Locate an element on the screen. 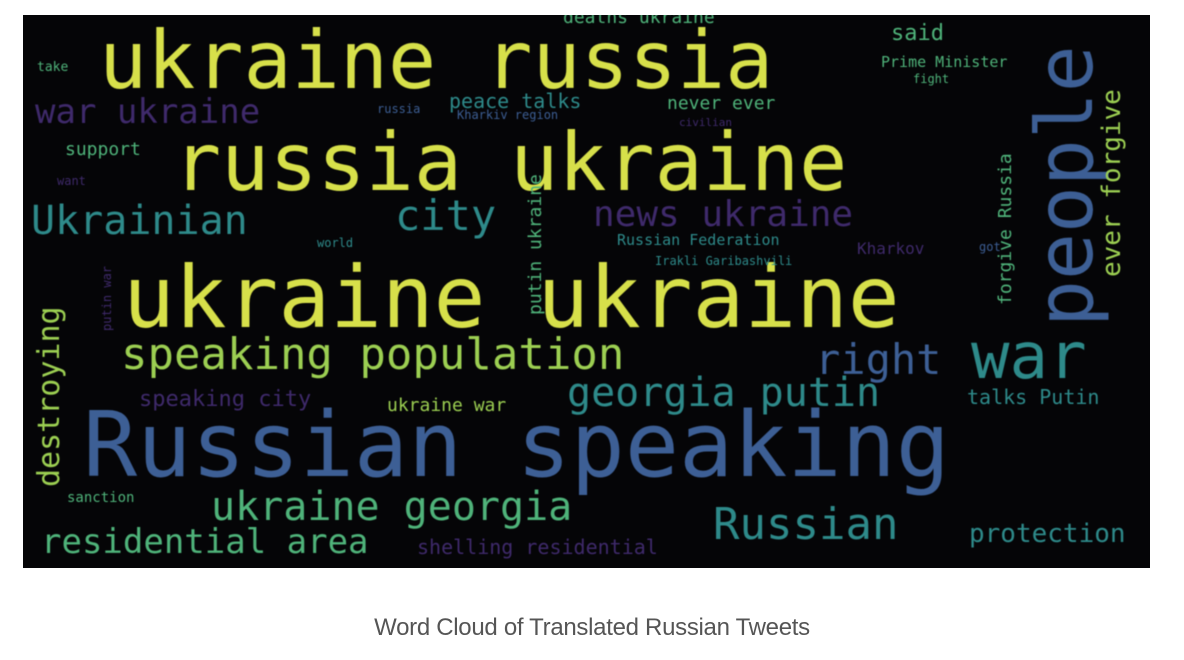  word-russian: Russian is located at coordinates (806, 524).